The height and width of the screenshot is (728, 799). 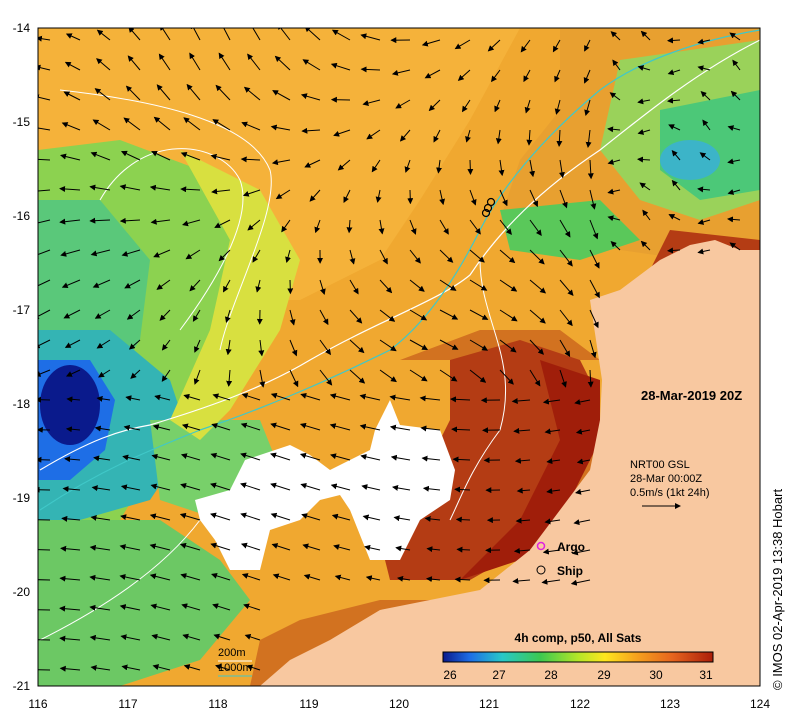 I want to click on colorbar-tick: 27, so click(x=499, y=675).